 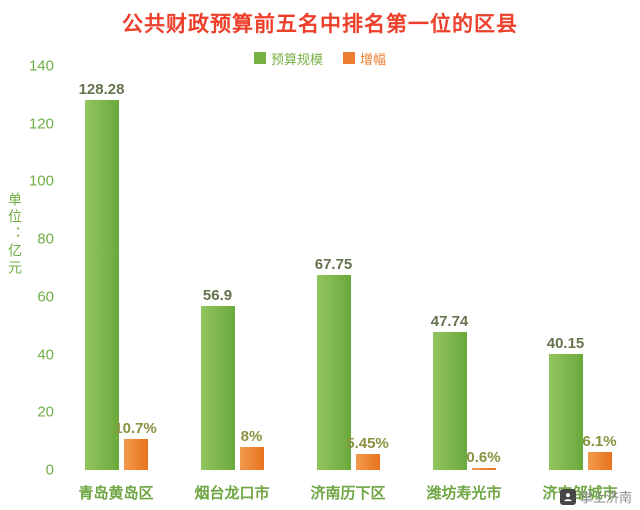 I want to click on budget-value-label: 47.74, so click(x=449, y=322).